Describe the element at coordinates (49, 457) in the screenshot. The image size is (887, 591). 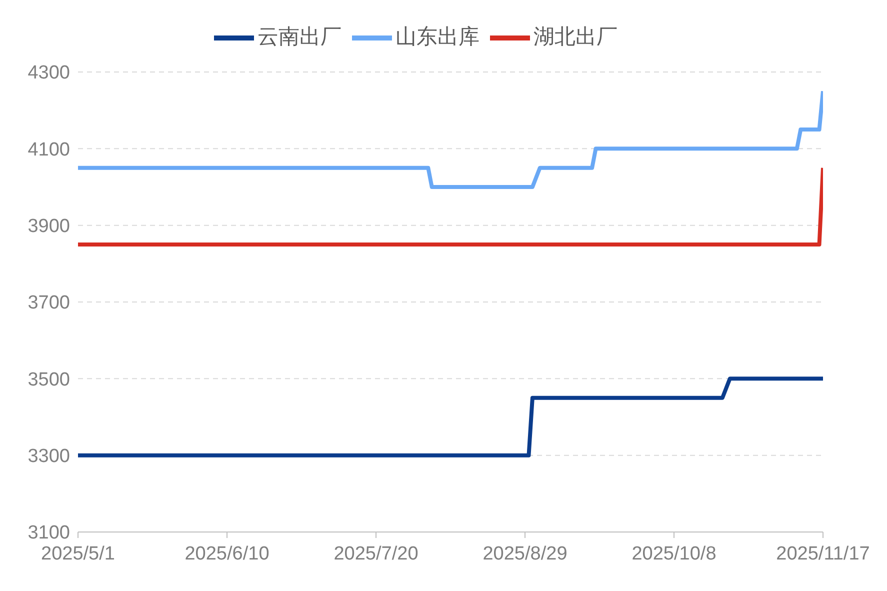
I see `y-tick-label: 3300` at that location.